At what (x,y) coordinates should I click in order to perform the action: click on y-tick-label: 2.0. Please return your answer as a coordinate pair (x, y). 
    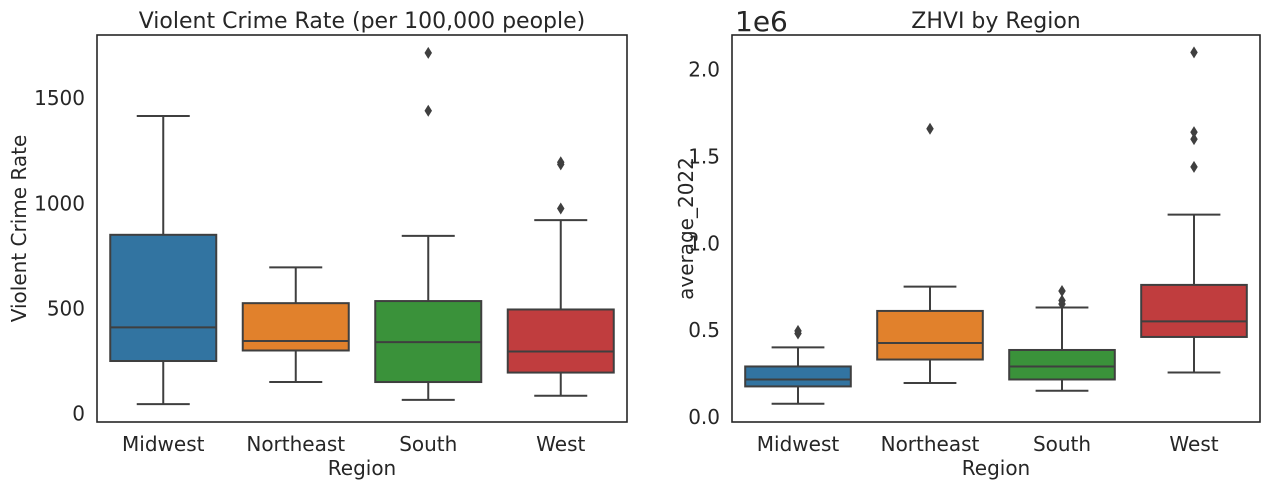
    Looking at the image, I should click on (704, 70).